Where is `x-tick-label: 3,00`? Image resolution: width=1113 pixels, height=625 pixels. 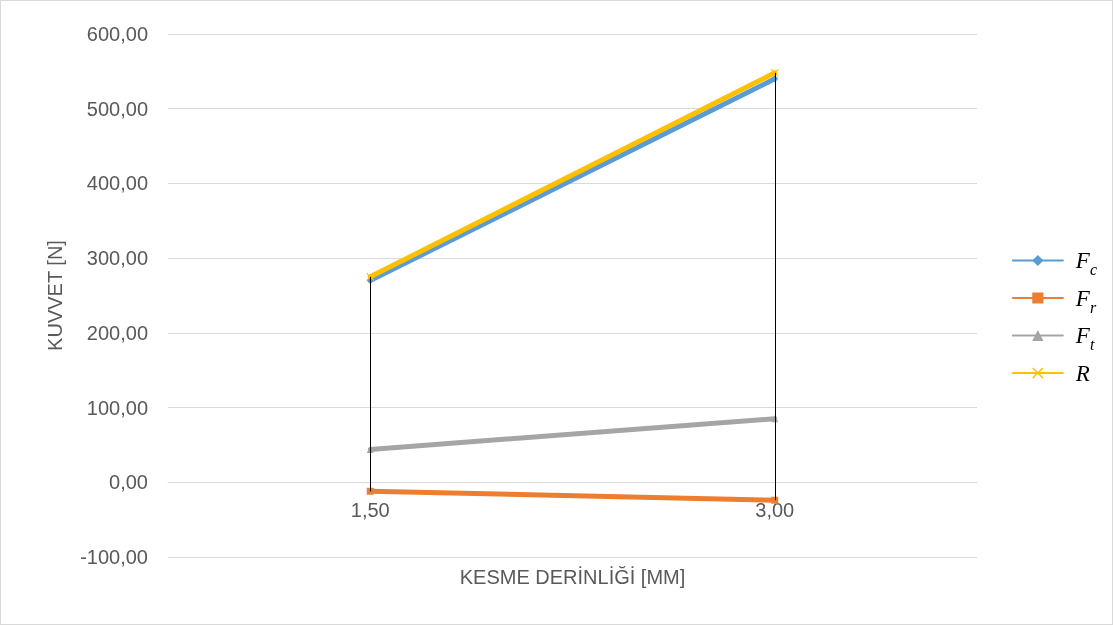
x-tick-label: 3,00 is located at coordinates (775, 510).